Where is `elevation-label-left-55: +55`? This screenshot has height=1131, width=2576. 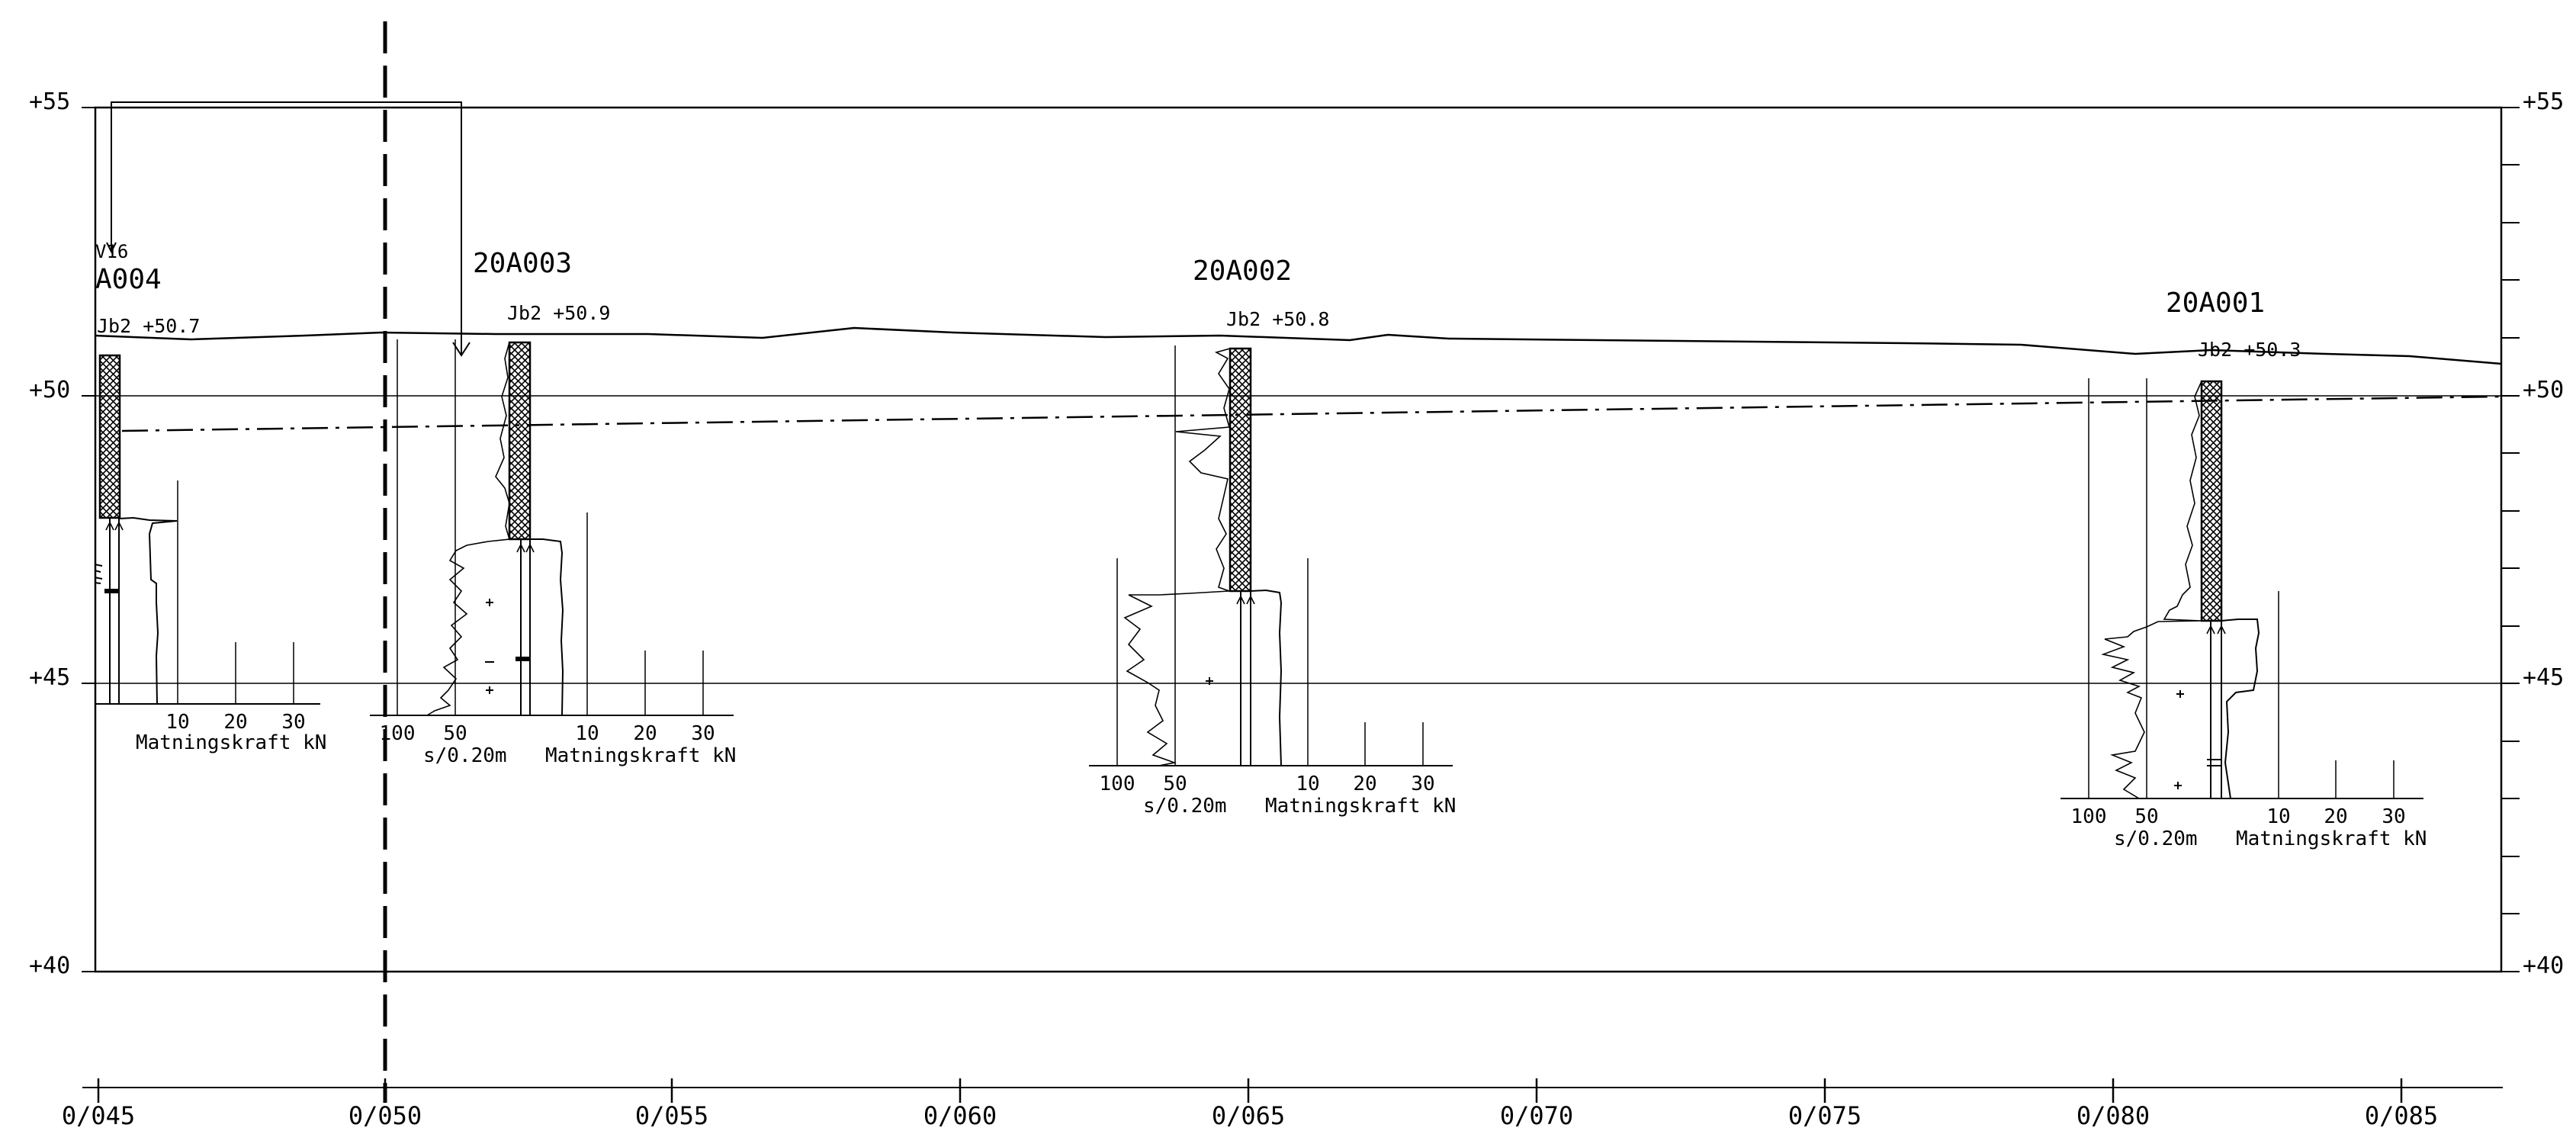 elevation-label-left-55: +55 is located at coordinates (49, 101).